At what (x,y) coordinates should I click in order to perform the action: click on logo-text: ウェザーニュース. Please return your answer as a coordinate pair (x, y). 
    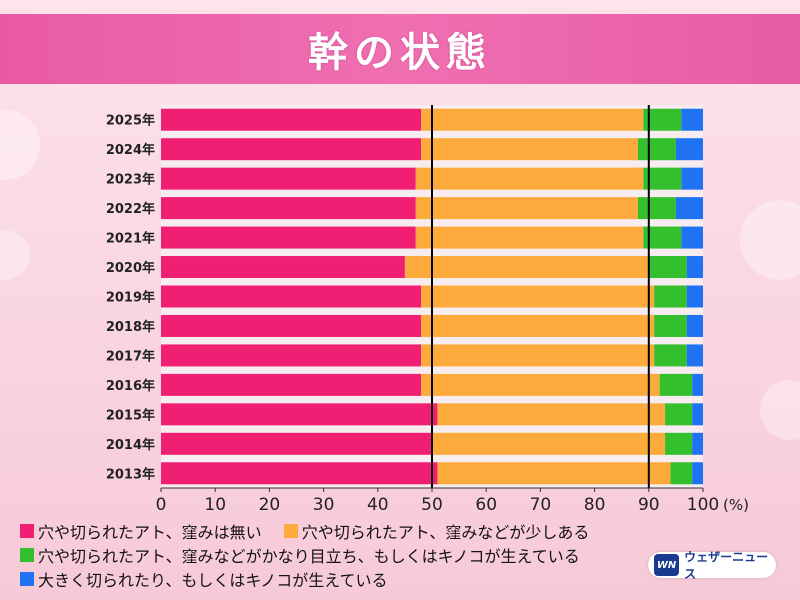
    Looking at the image, I should click on (726, 565).